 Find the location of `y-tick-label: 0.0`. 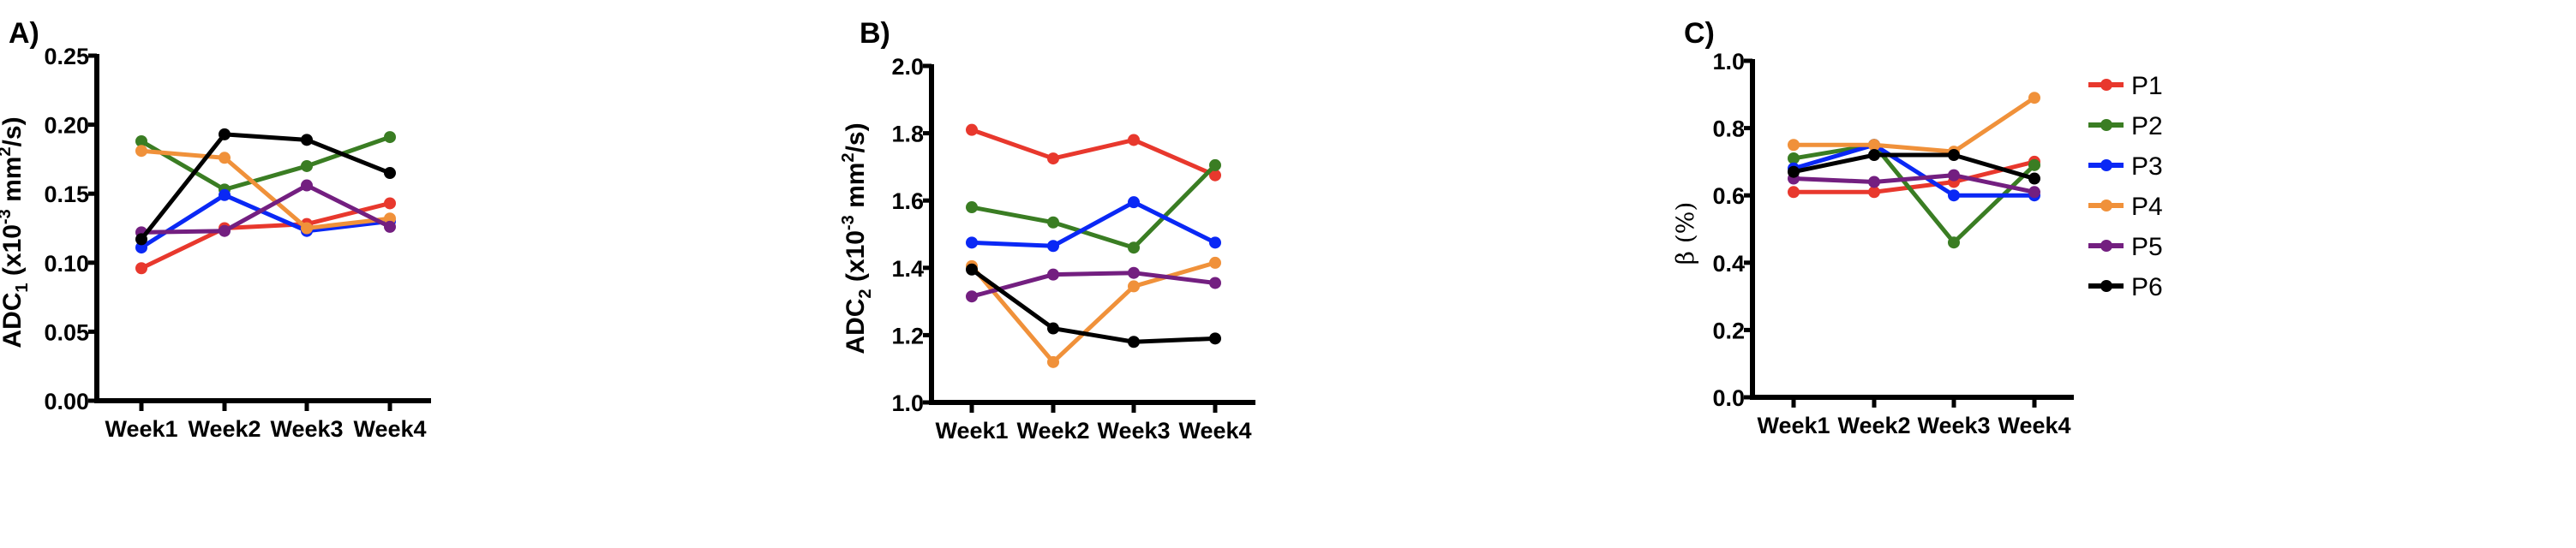

y-tick-label: 0.0 is located at coordinates (1728, 398).